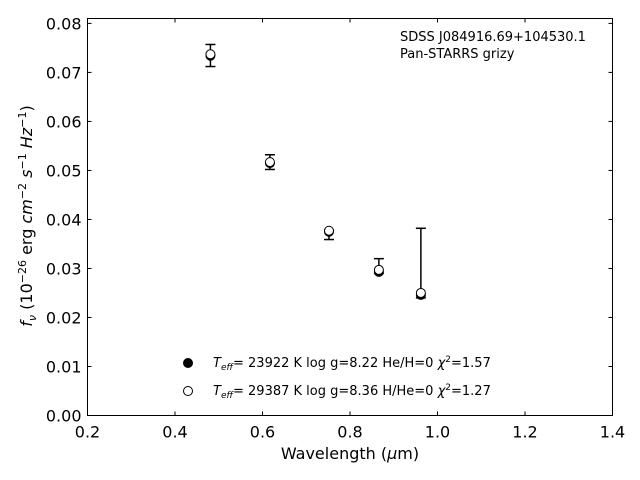  What do you see at coordinates (350, 453) in the screenshot?
I see `x-axis-label: Wavelength (μm)` at bounding box center [350, 453].